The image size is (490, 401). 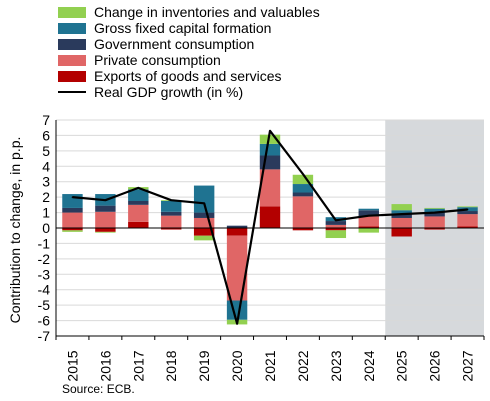 I want to click on y-tick-label: 7, so click(x=46, y=120).